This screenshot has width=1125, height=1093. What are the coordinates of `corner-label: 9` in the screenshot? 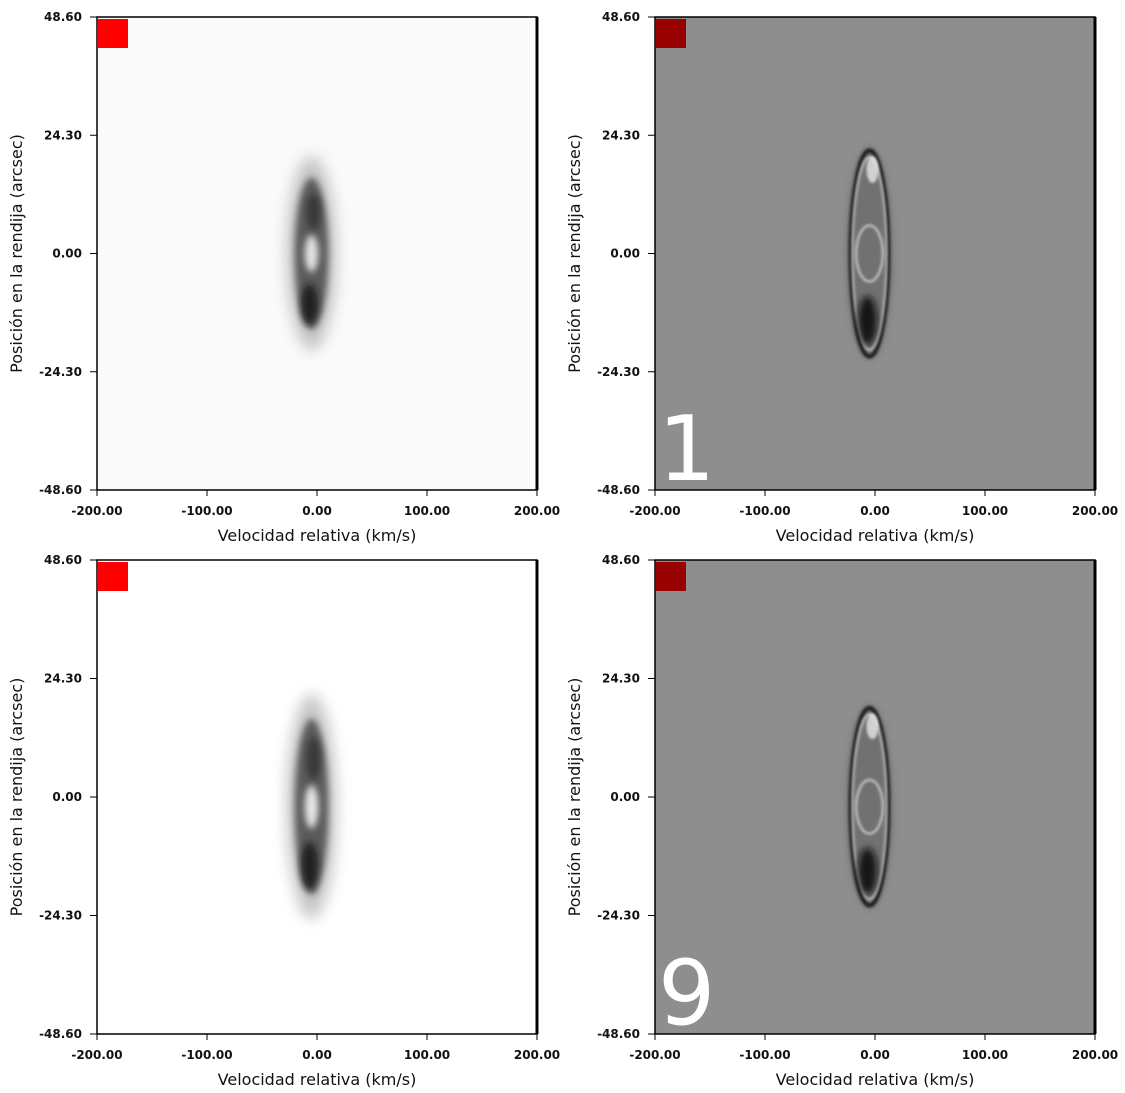 It's located at (686, 993).